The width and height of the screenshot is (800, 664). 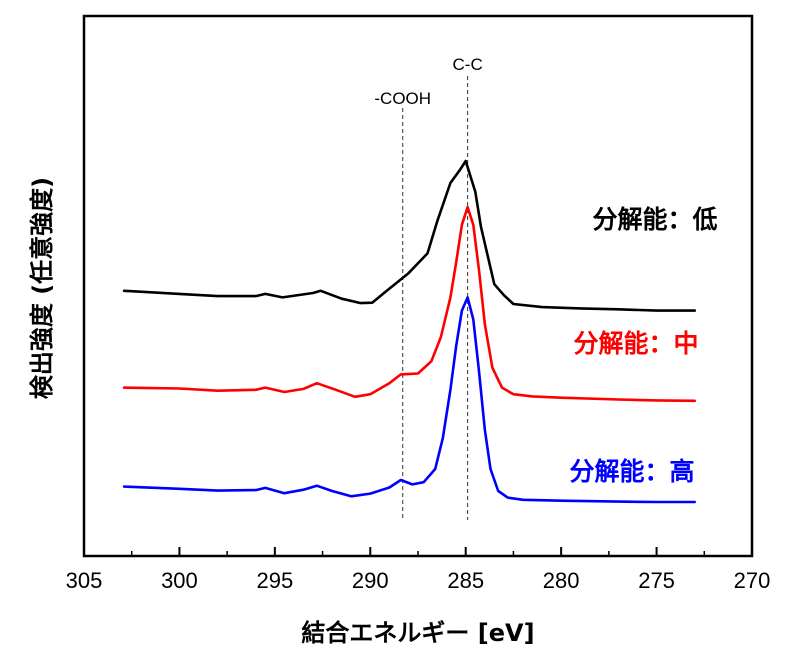 What do you see at coordinates (418, 551) in the screenshot?
I see `x-axis-ticks` at bounding box center [418, 551].